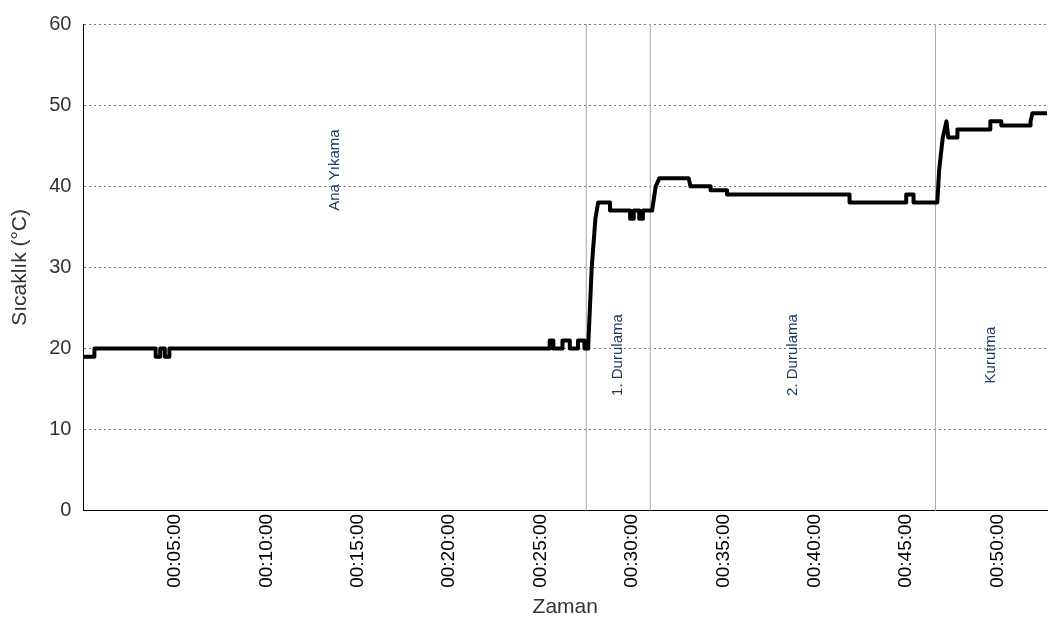  Describe the element at coordinates (265, 550) in the screenshot. I see `x-tick-label: 00:10:00` at that location.